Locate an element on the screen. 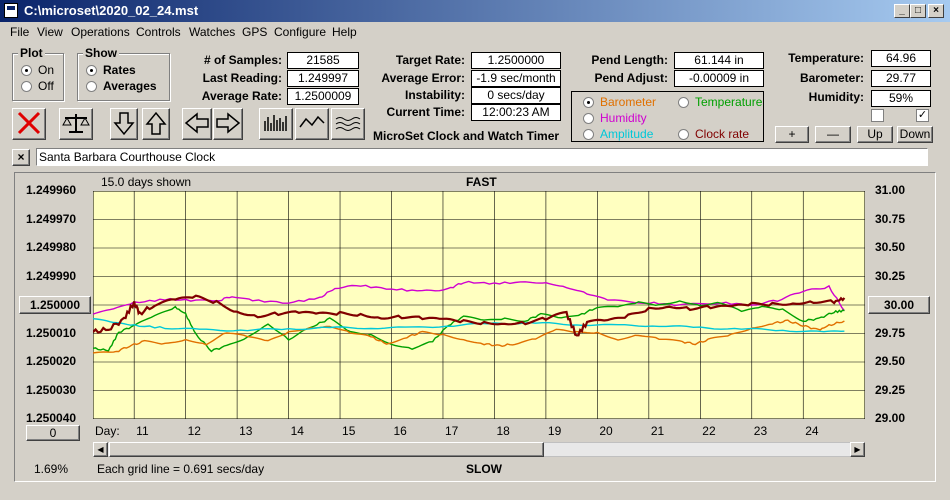  y-left-tick-label: 1.249970 is located at coordinates (51, 218).